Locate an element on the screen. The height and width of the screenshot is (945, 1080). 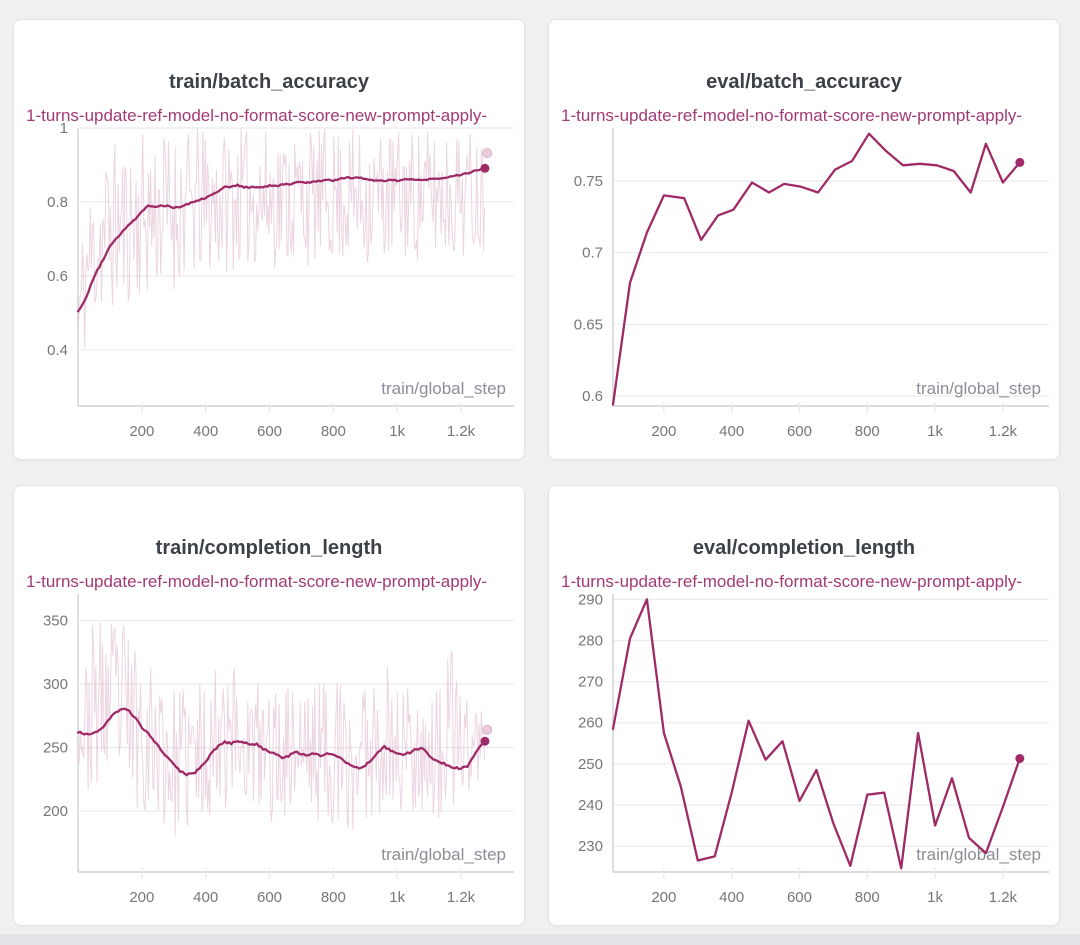
bottom-strip is located at coordinates (540, 939).